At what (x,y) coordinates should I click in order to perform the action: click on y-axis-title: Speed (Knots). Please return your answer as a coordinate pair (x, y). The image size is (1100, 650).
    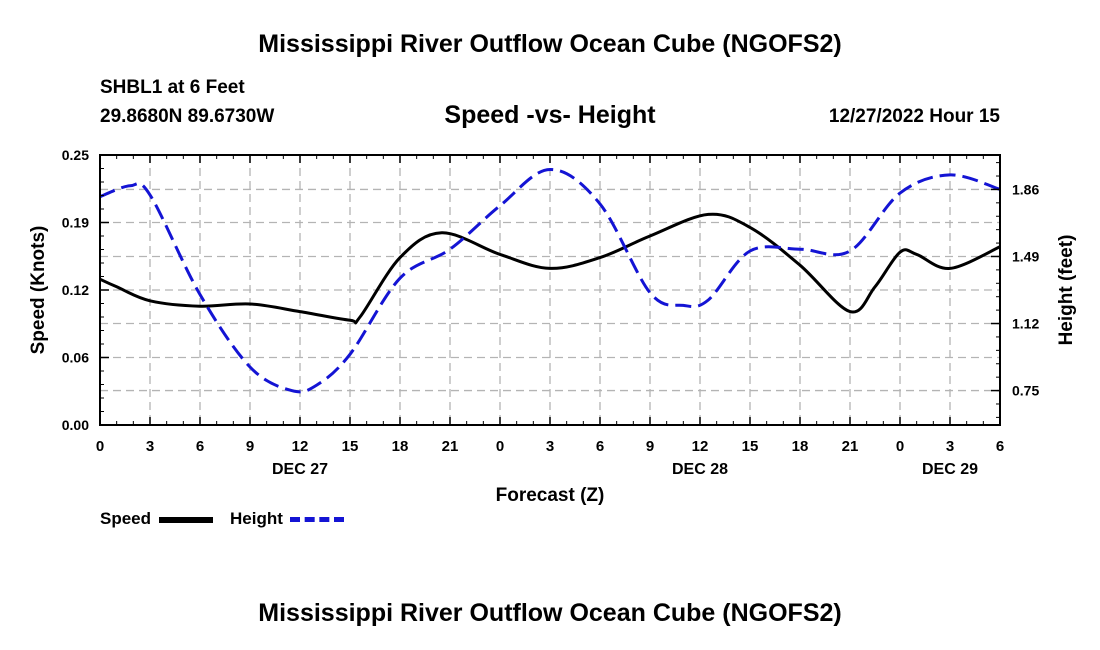
    Looking at the image, I should click on (38, 290).